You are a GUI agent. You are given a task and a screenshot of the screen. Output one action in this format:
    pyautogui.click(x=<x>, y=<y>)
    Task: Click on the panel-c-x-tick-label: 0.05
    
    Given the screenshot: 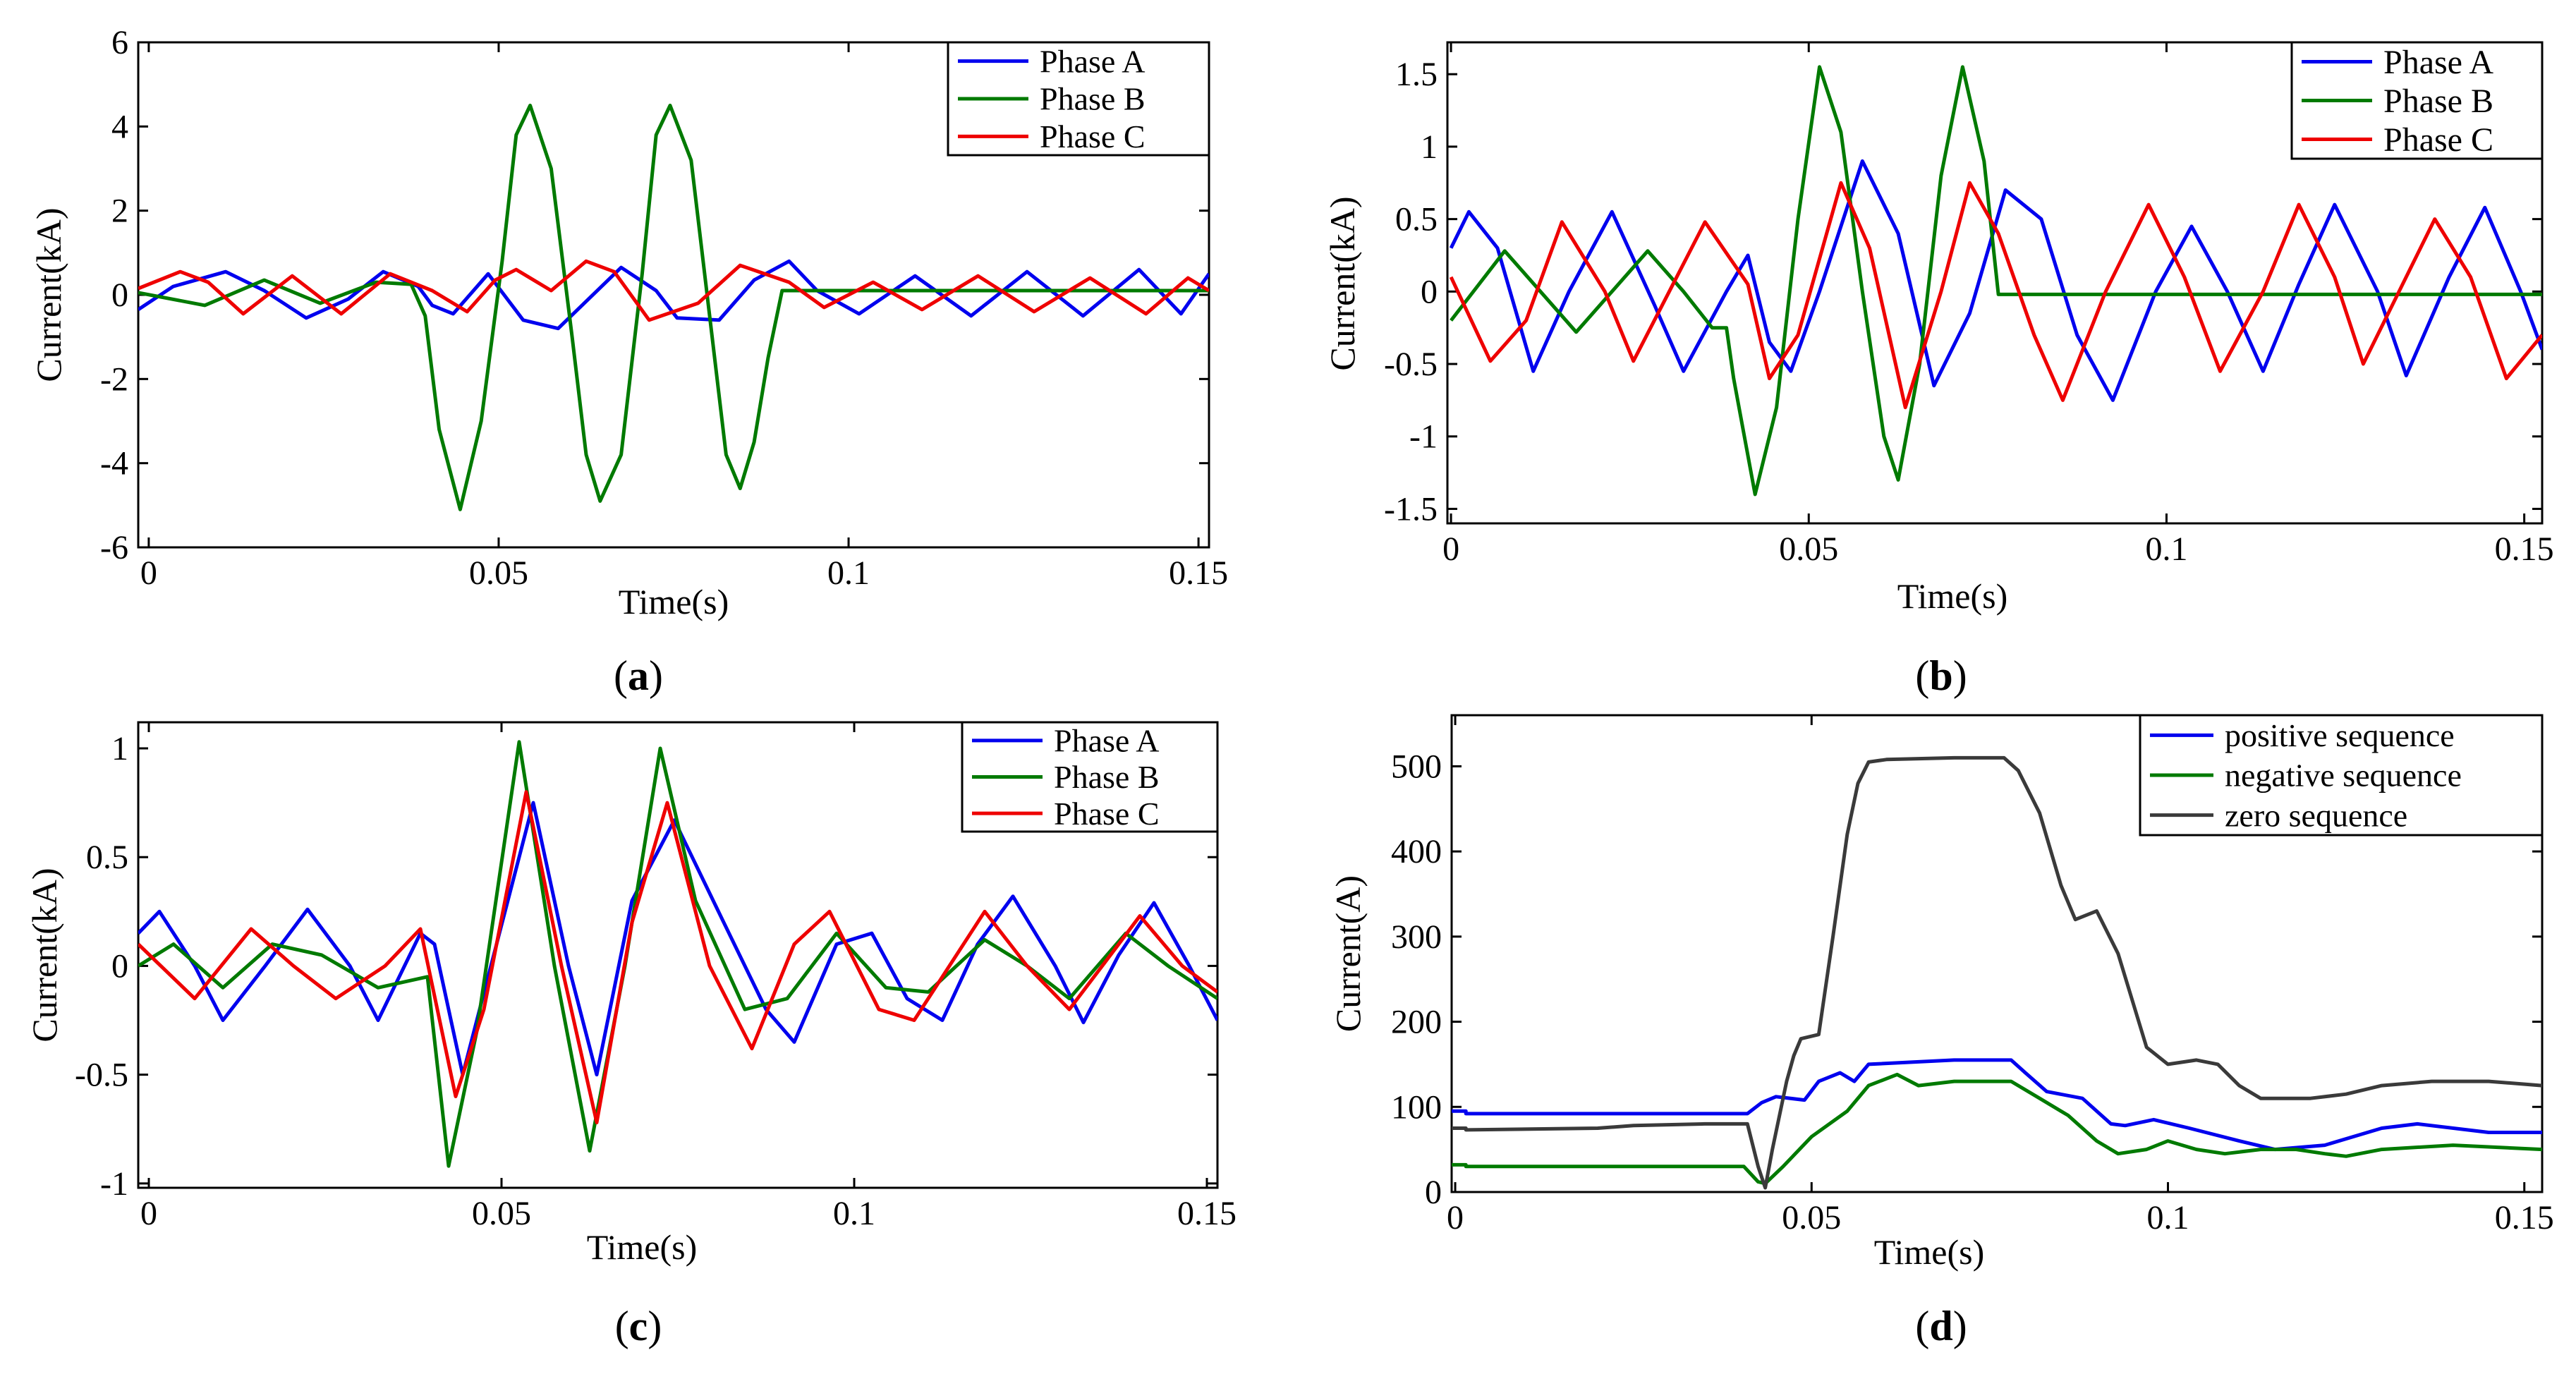 What is the action you would take?
    pyautogui.click(x=501, y=1213)
    